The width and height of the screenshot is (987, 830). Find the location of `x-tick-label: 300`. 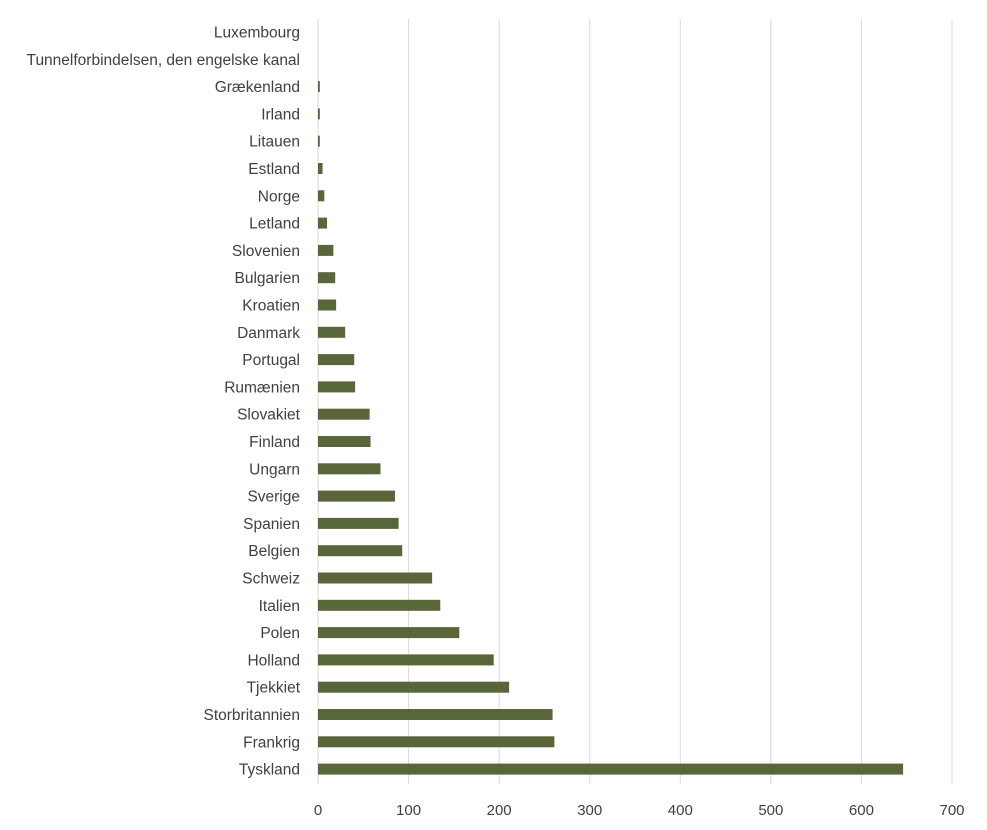

x-tick-label: 300 is located at coordinates (589, 810).